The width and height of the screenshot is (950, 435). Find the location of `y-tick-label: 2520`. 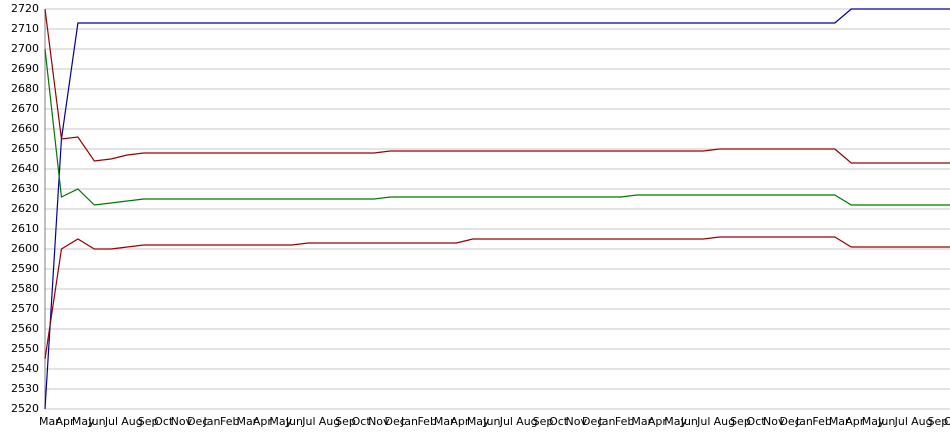

y-tick-label: 2520 is located at coordinates (25, 408).